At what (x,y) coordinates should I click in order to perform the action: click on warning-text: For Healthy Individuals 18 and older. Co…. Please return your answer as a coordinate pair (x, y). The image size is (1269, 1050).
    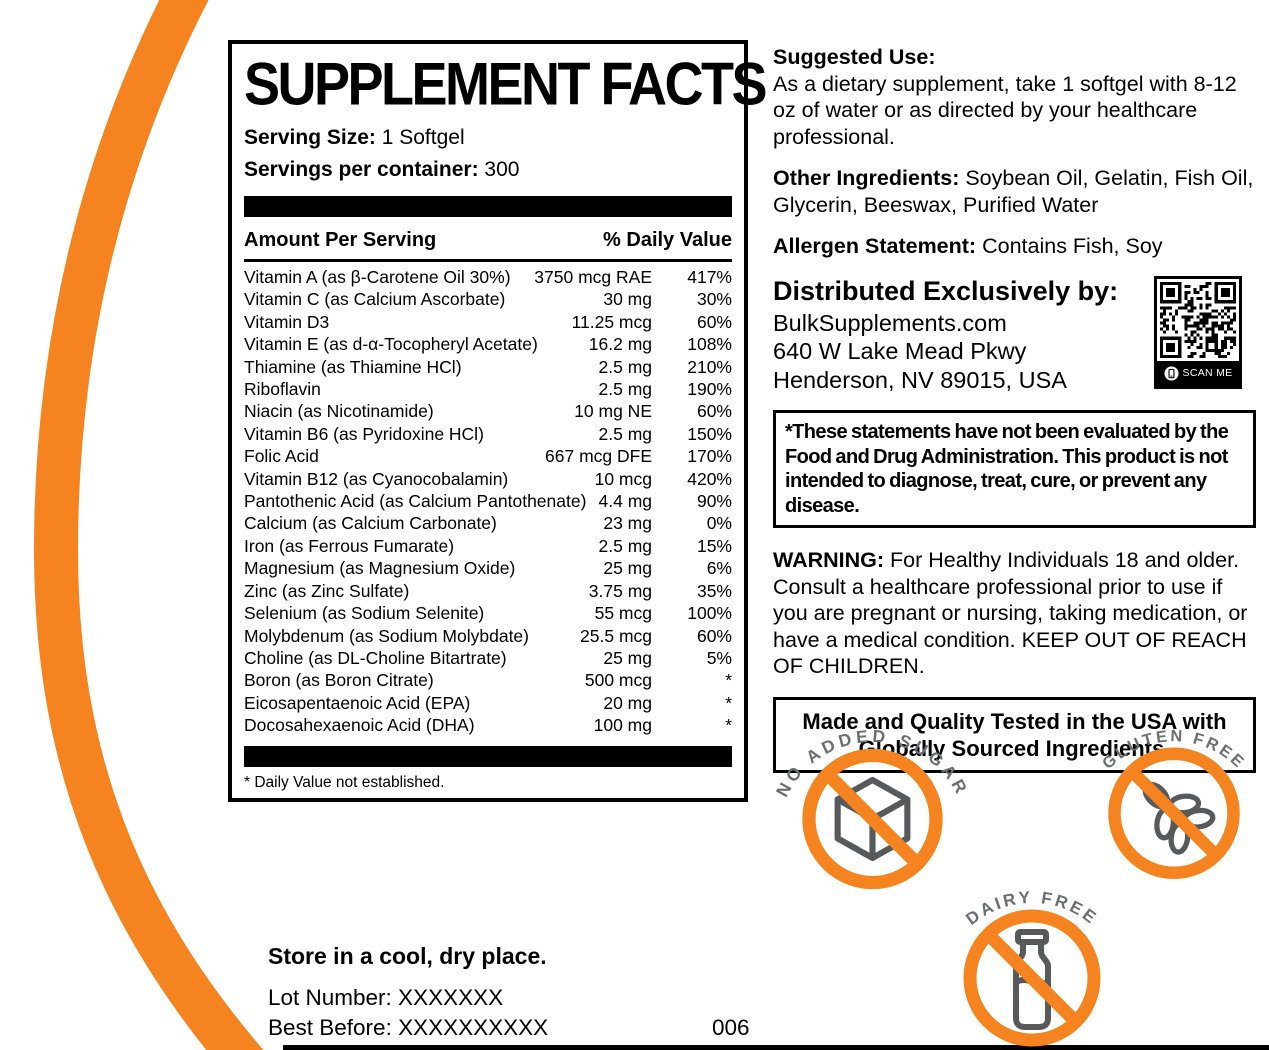
    Looking at the image, I should click on (1010, 613).